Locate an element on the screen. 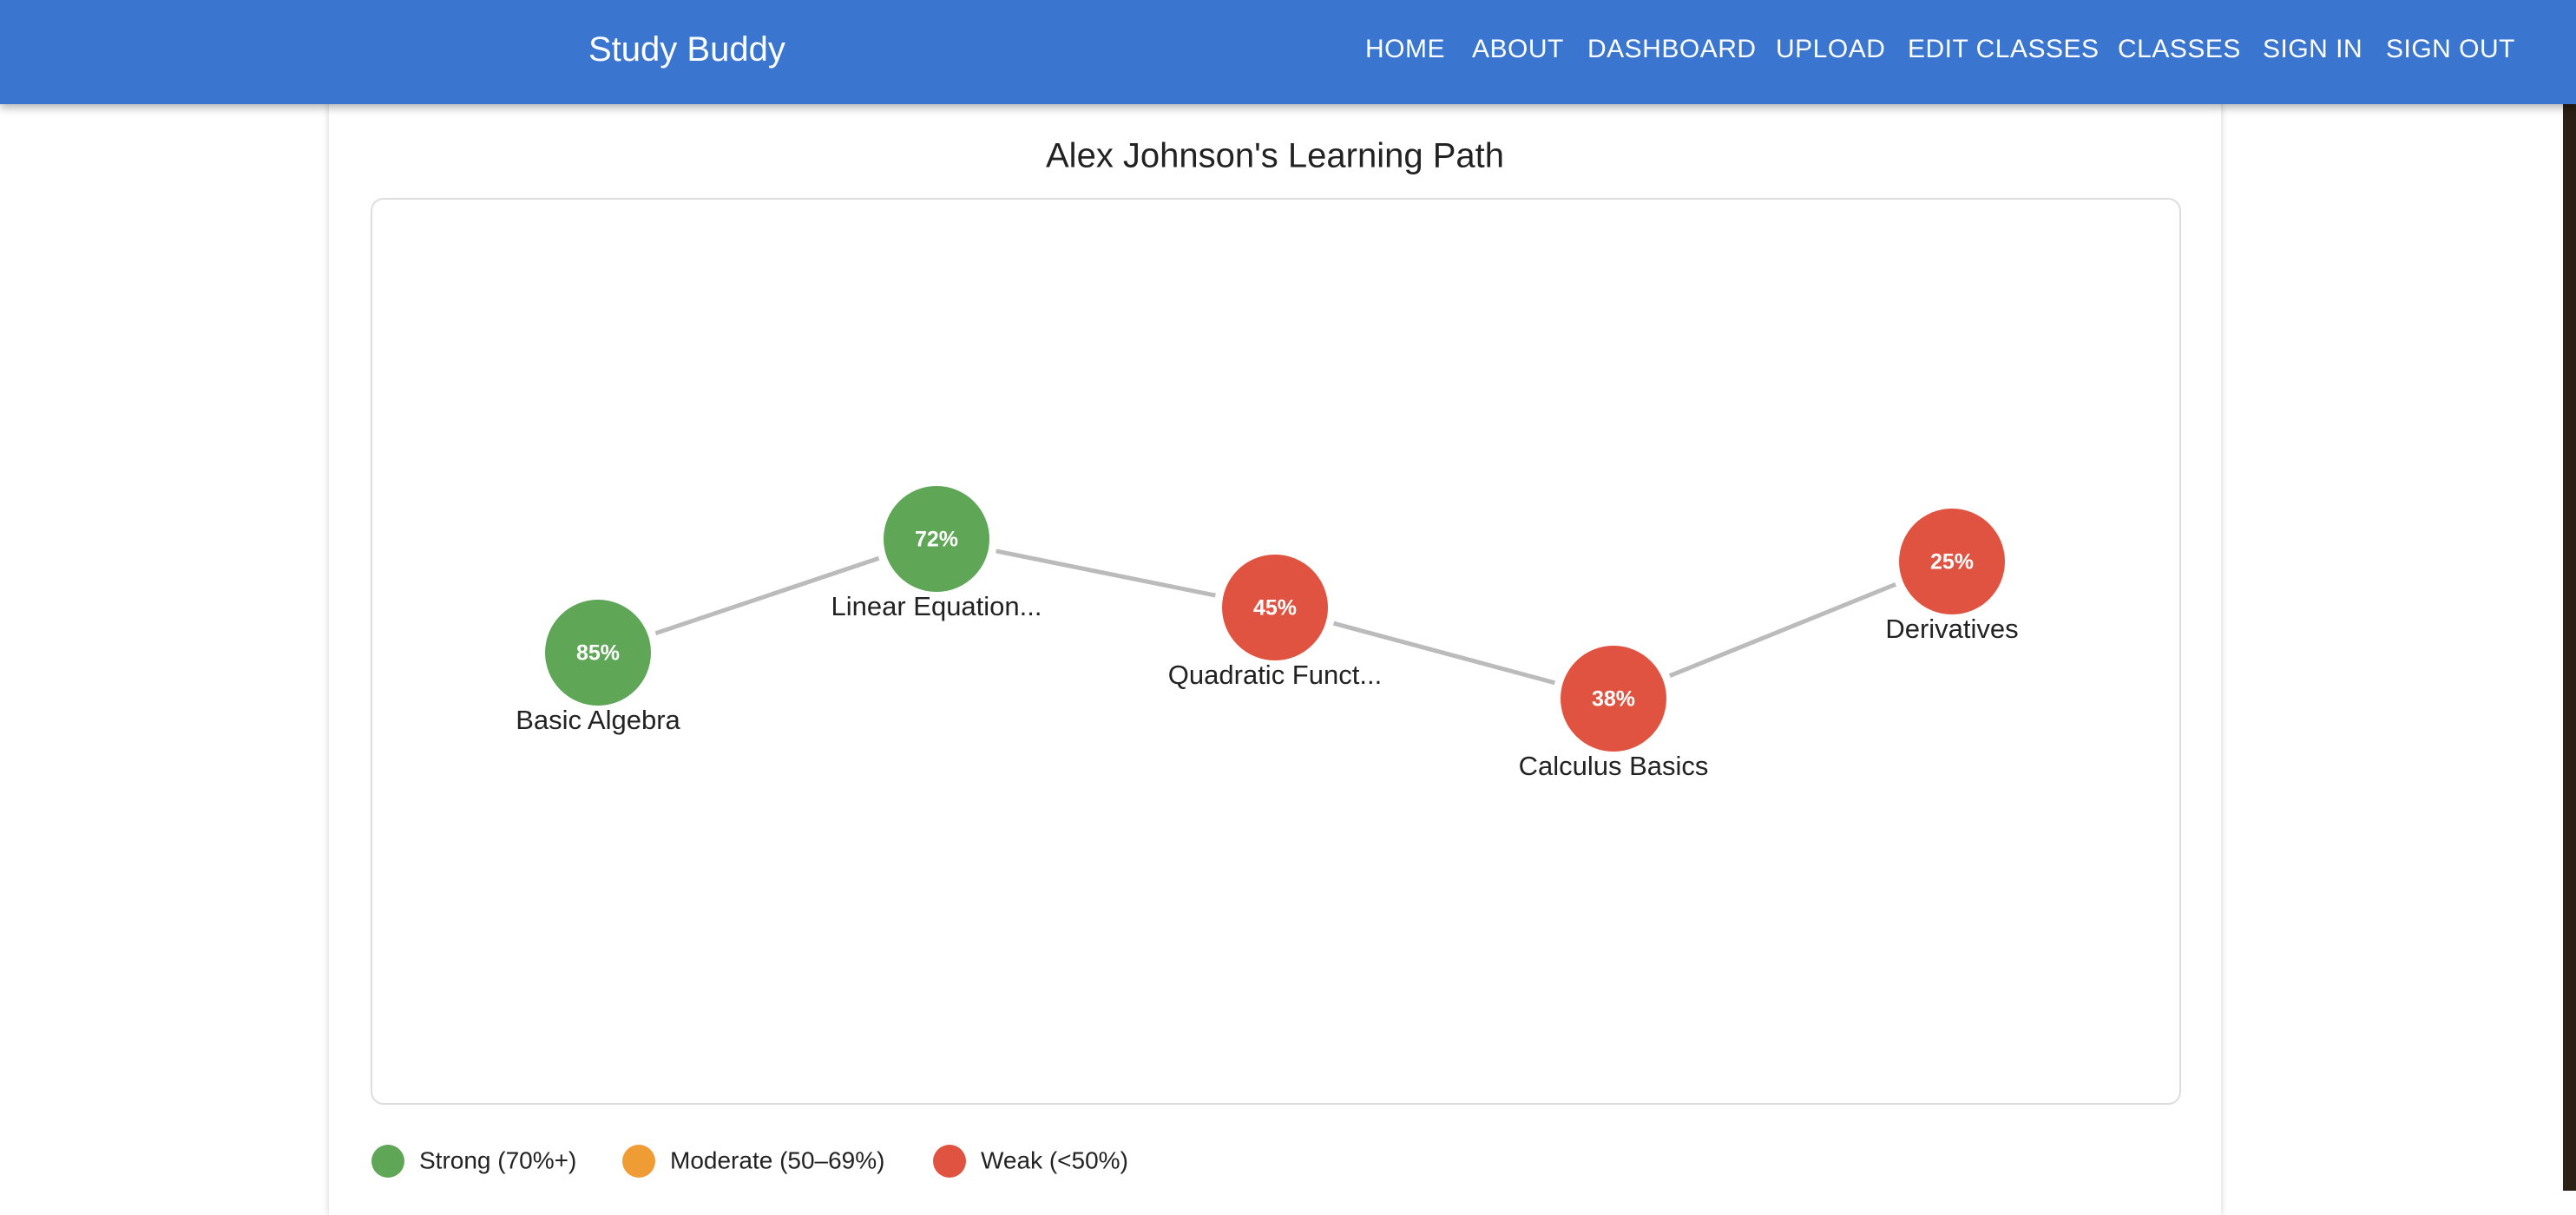 This screenshot has width=2576, height=1215. node-score: 25% is located at coordinates (1952, 562).